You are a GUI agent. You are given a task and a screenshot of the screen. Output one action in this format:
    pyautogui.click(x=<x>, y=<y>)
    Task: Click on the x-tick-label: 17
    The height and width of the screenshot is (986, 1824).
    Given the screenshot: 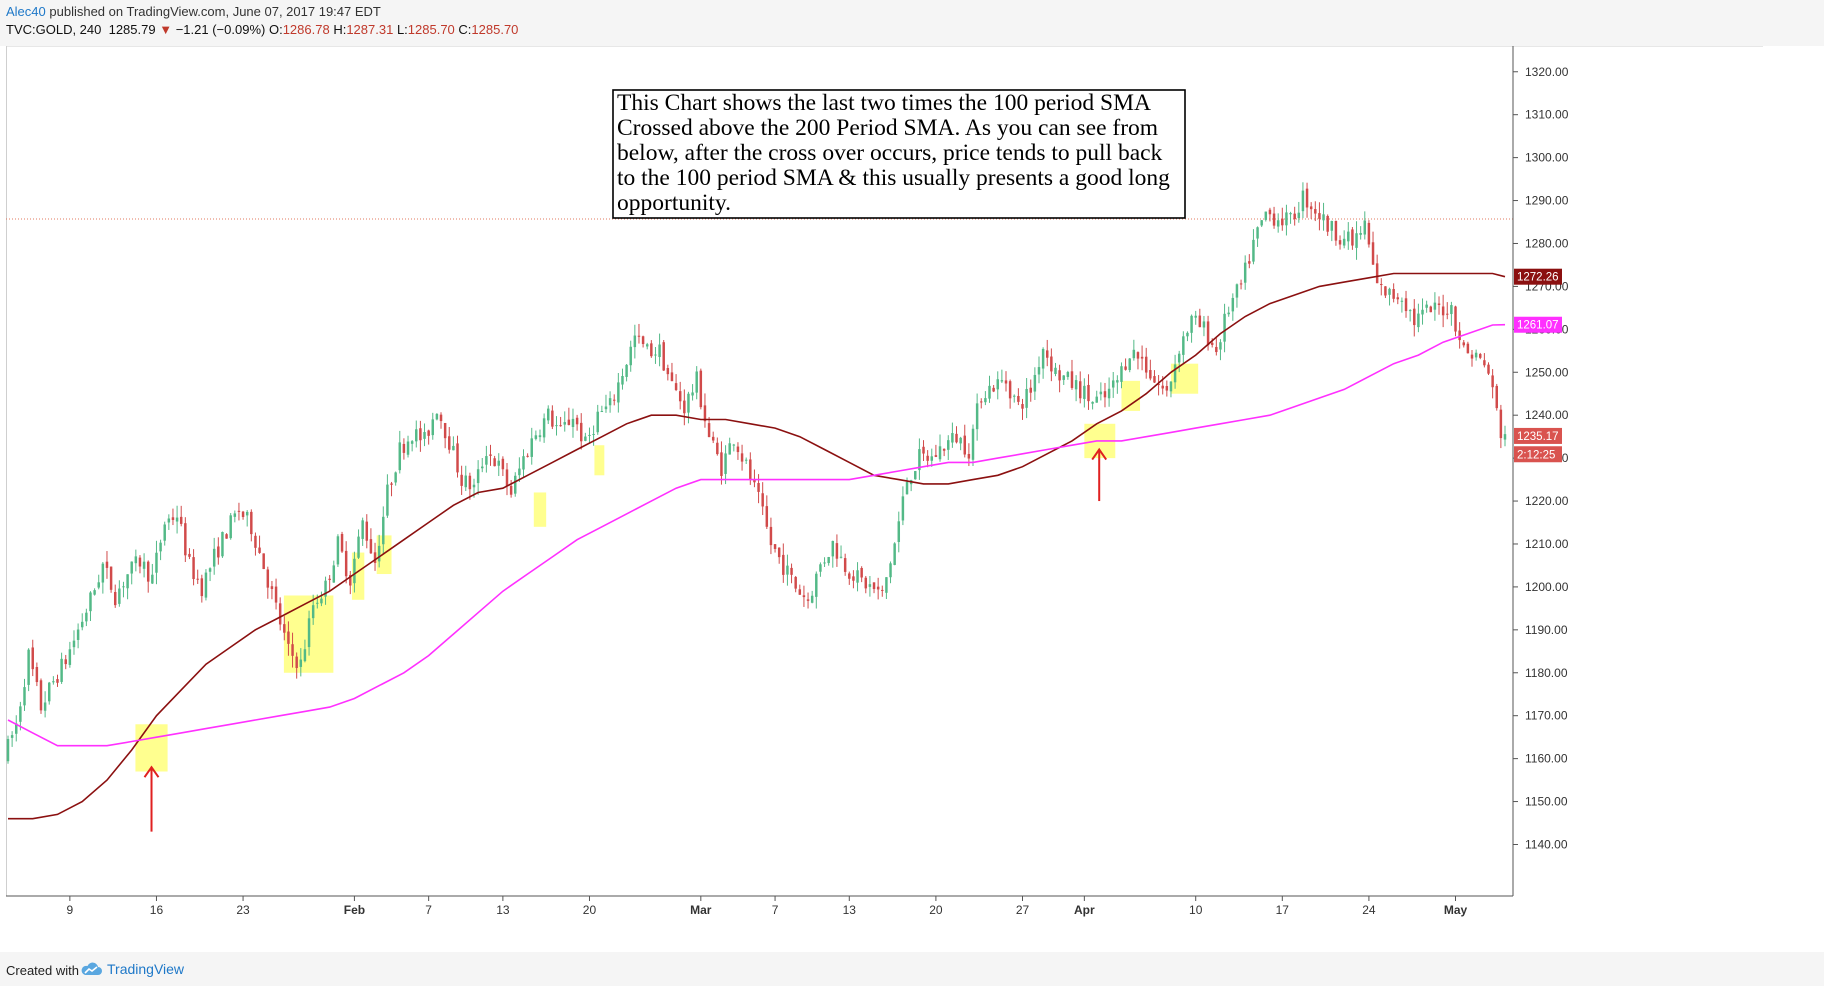 What is the action you would take?
    pyautogui.click(x=1283, y=910)
    